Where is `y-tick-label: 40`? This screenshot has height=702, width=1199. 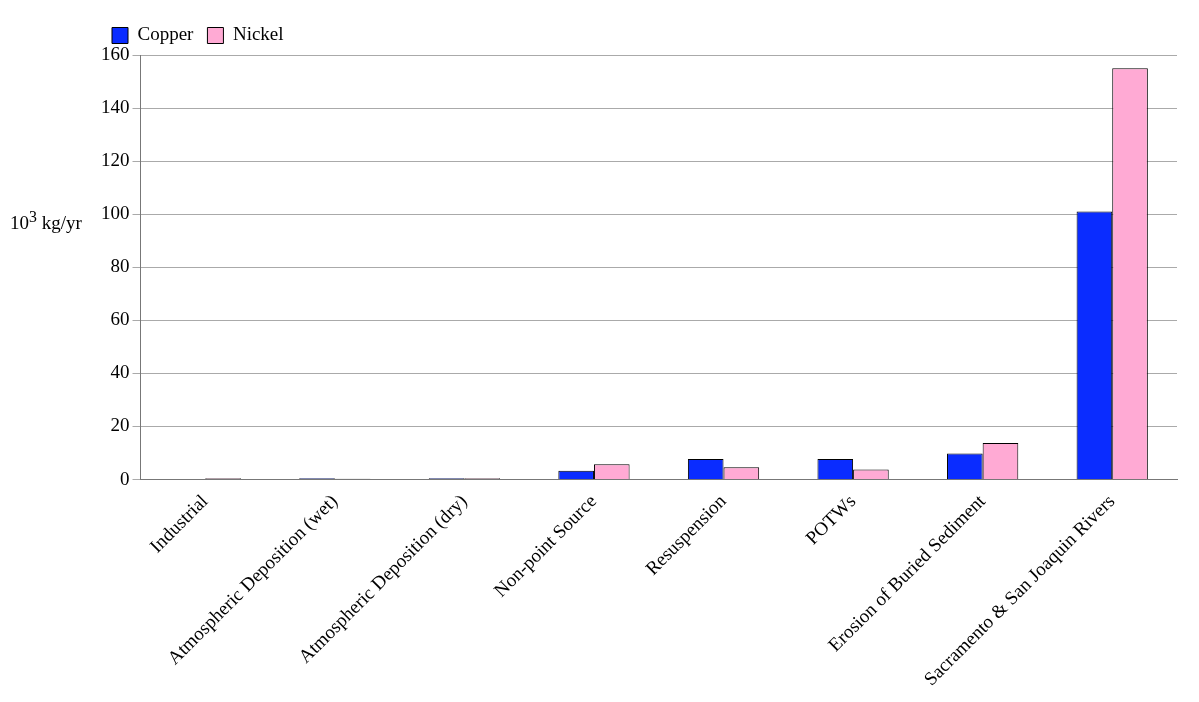
y-tick-label: 40 is located at coordinates (120, 372).